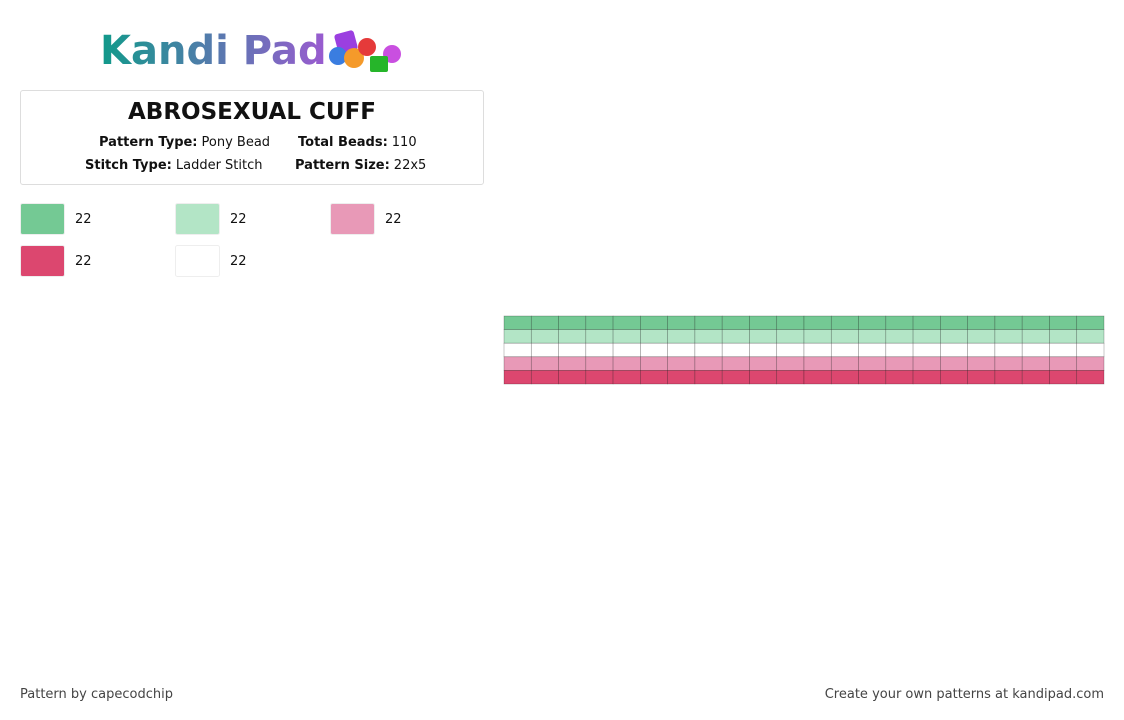 This screenshot has width=1124, height=720. What do you see at coordinates (213, 51) in the screenshot?
I see `logo-text: Kandi Pad` at bounding box center [213, 51].